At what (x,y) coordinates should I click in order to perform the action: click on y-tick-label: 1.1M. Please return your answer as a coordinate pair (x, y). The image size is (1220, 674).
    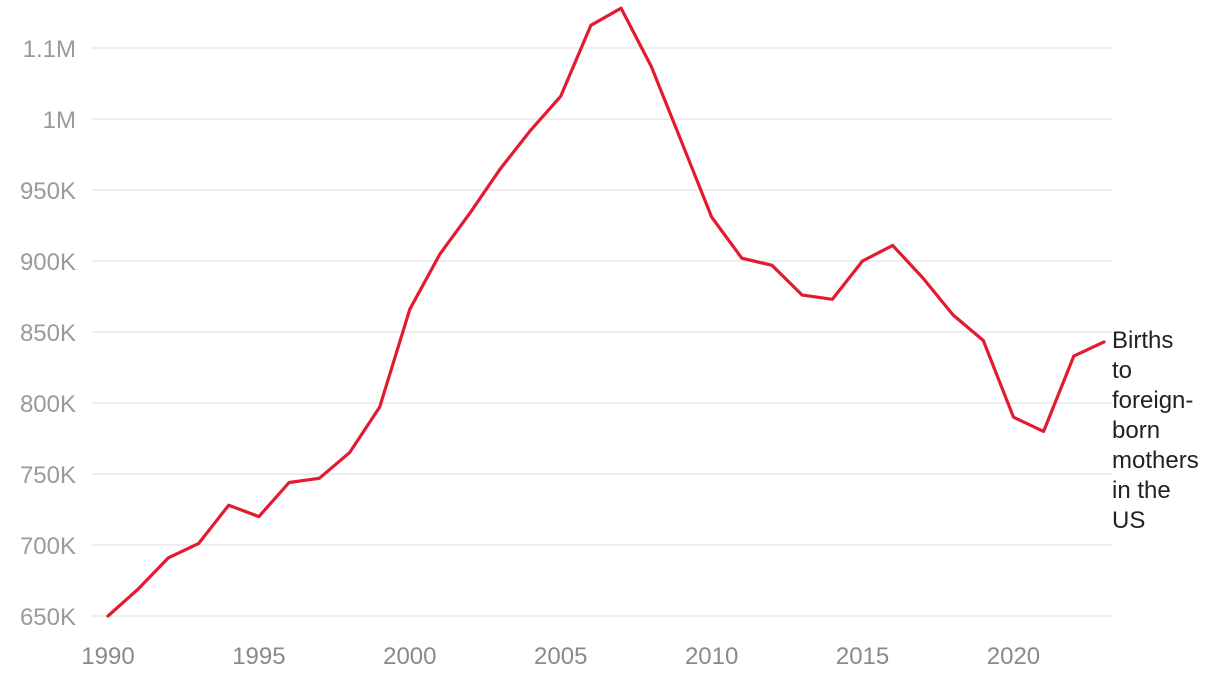
    Looking at the image, I should click on (49, 49).